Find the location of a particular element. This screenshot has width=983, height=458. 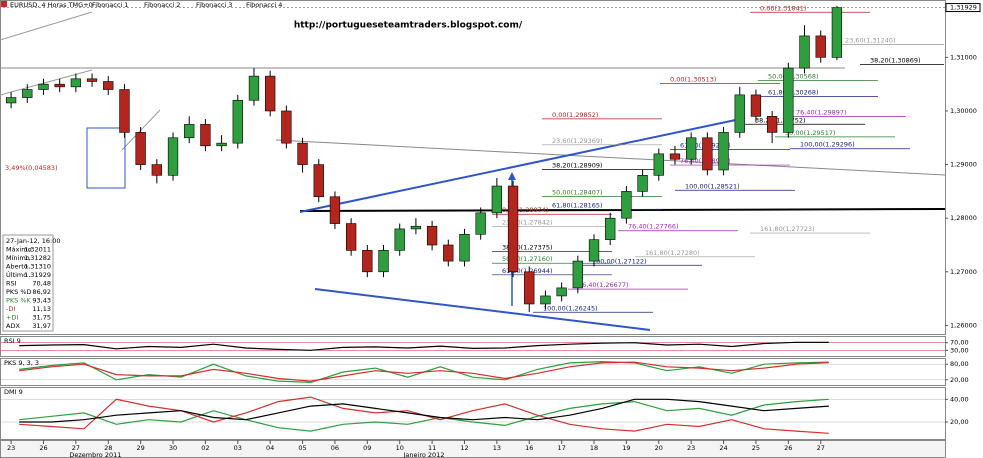

wedge-upper is located at coordinates (522, 165).